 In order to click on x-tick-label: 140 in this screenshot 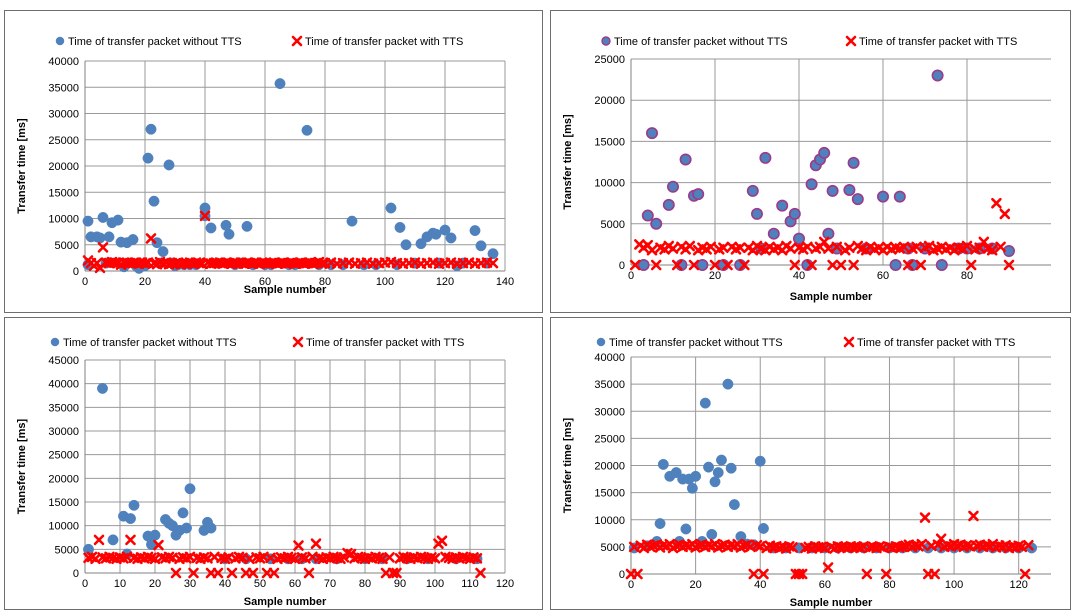, I will do `click(505, 282)`.